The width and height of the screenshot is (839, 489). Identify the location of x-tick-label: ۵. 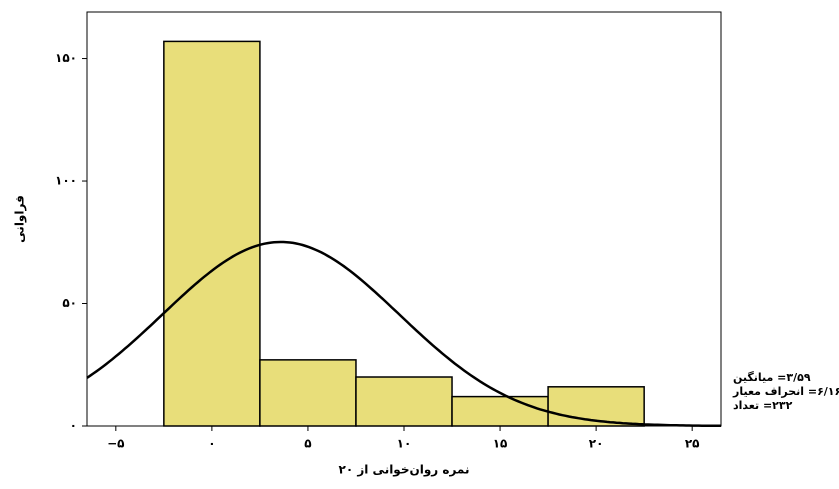
(307, 444).